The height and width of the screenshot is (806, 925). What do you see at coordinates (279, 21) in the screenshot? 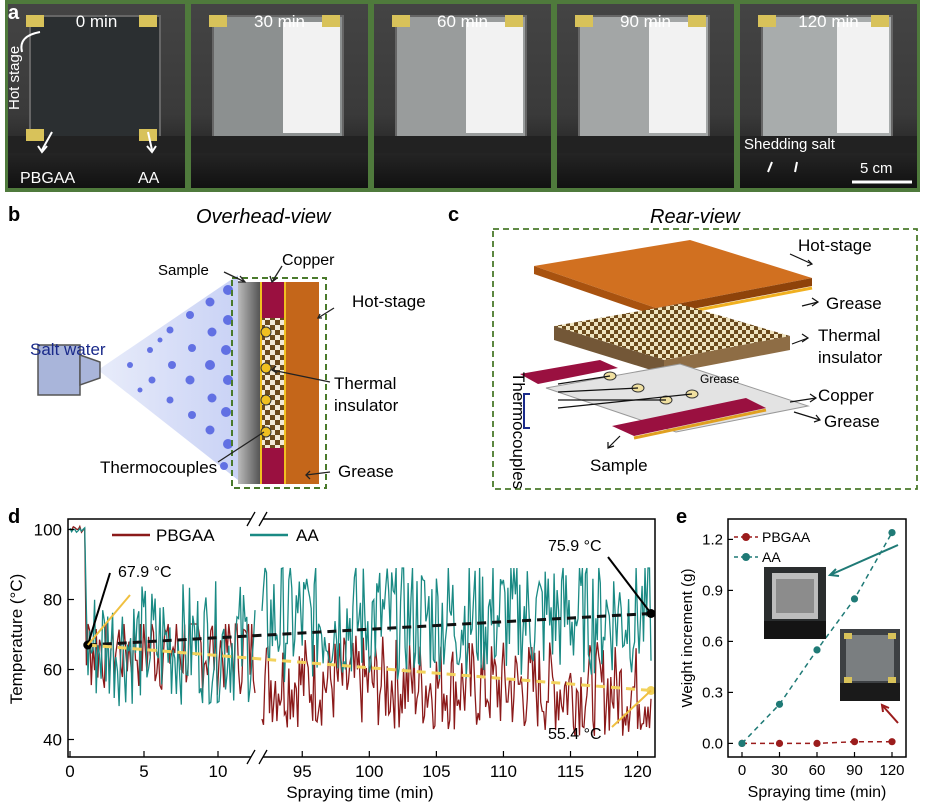
I see `time-label: 30 min` at bounding box center [279, 21].